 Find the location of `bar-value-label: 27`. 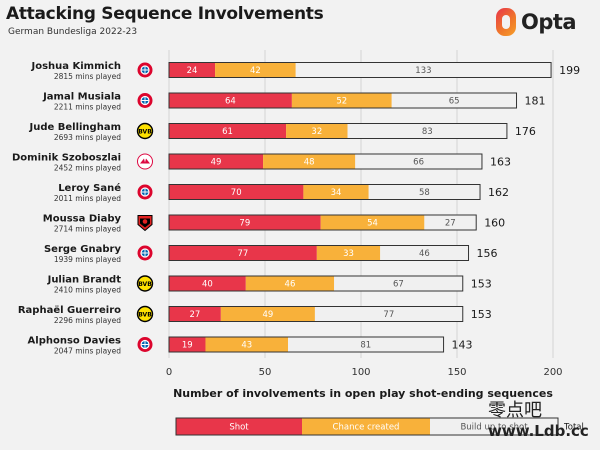

bar-value-label: 27 is located at coordinates (195, 315).